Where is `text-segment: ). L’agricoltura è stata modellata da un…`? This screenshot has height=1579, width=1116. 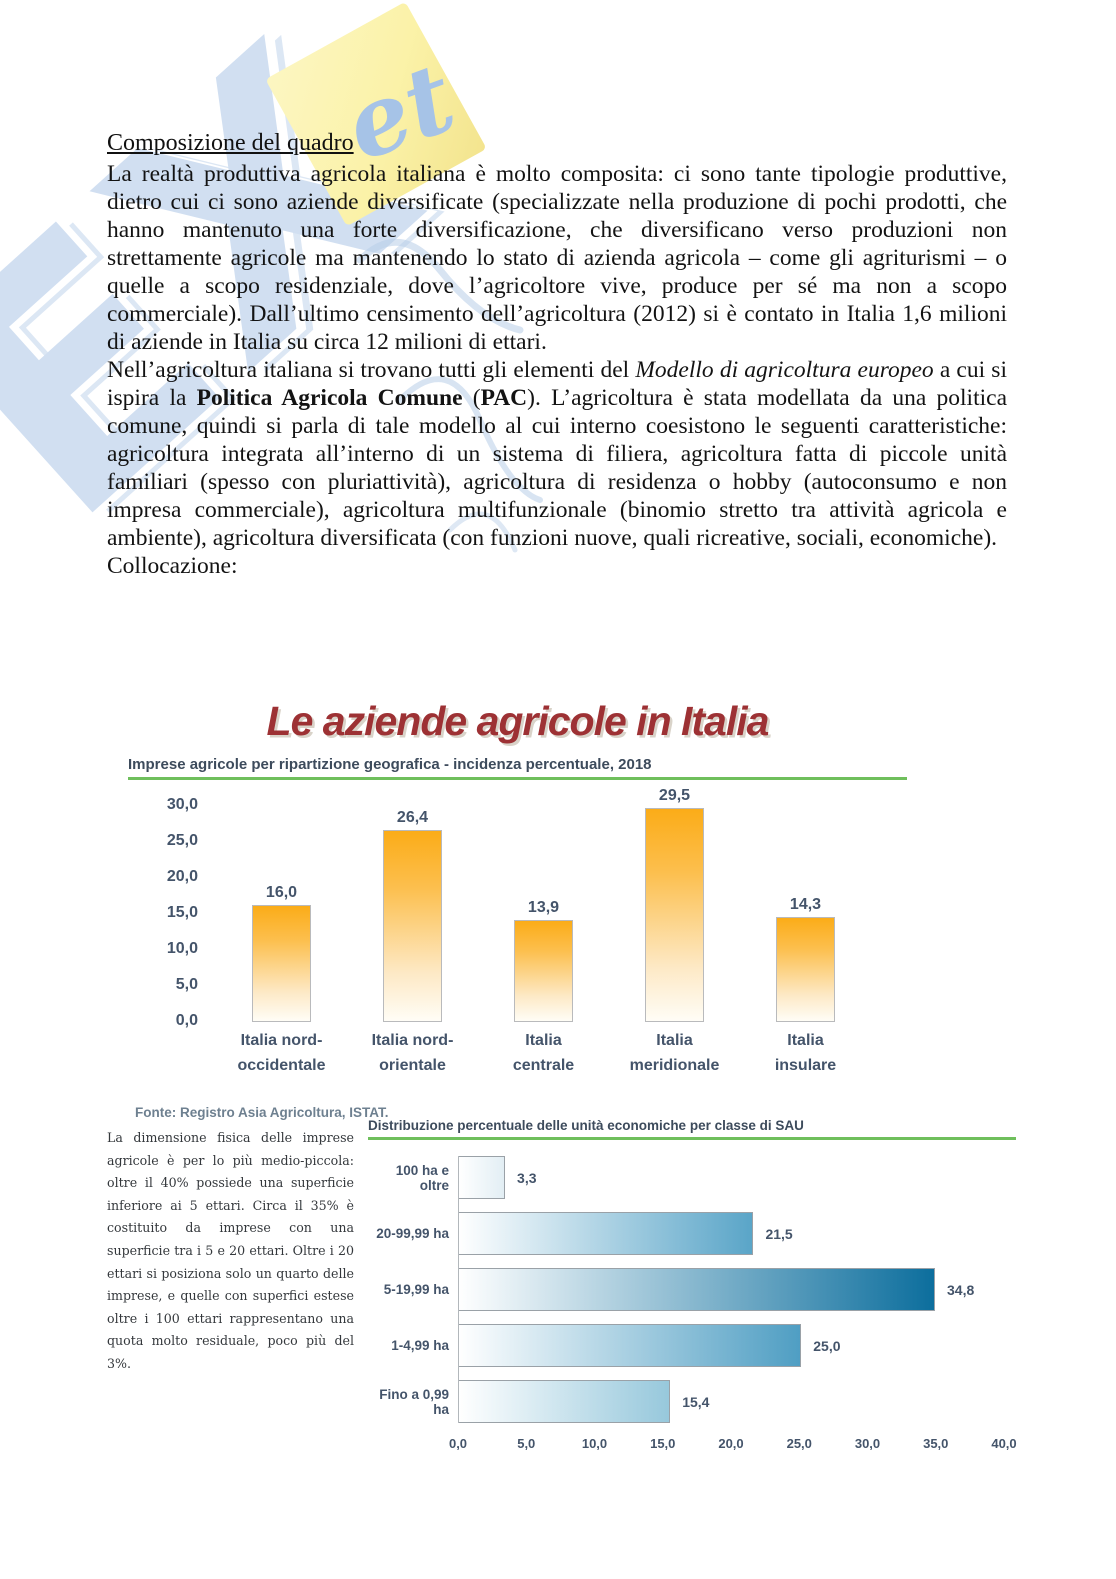 text-segment: ). L’agricoltura è stata modellata da un… is located at coordinates (557, 468).